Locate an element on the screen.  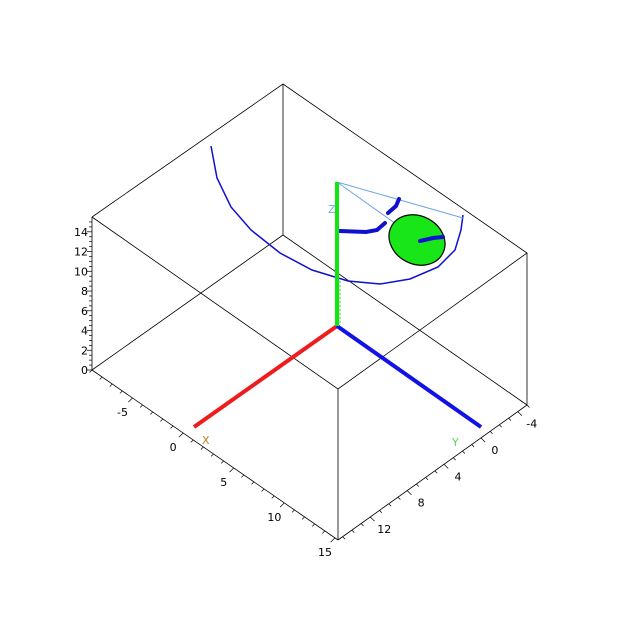
x-tick-label: 10 is located at coordinates (274, 517).